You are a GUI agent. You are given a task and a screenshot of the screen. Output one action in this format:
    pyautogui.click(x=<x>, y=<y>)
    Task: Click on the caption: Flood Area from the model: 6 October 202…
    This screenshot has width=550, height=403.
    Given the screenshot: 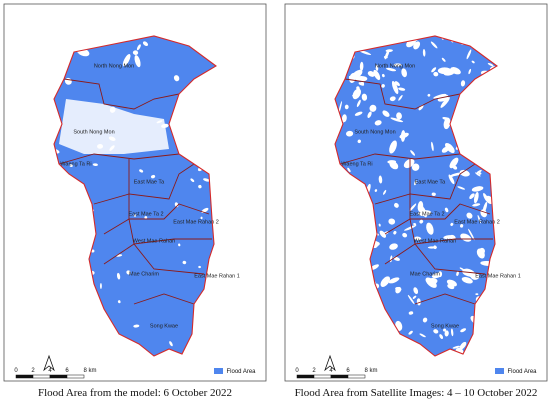 What is the action you would take?
    pyautogui.click(x=135, y=393)
    